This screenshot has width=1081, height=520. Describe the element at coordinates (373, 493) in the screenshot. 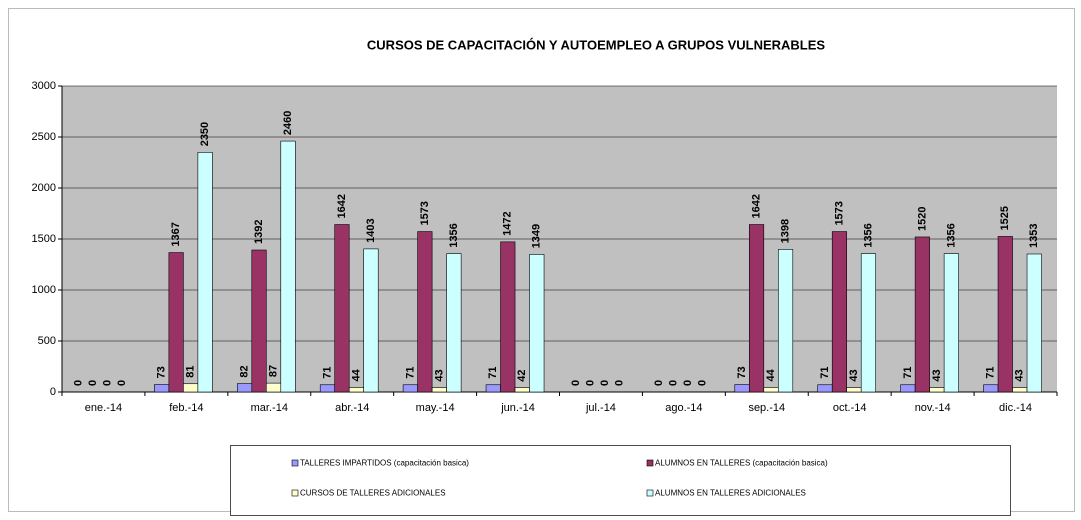

I see `legend-label: CURSOS DE TALLERES ADICIONALES` at that location.